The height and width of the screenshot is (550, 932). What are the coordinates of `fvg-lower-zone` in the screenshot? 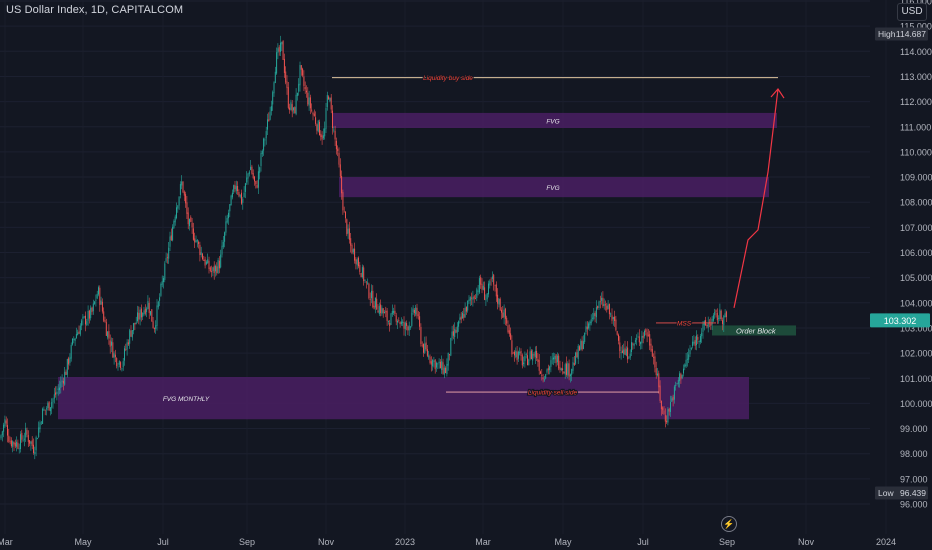 It's located at (554, 187).